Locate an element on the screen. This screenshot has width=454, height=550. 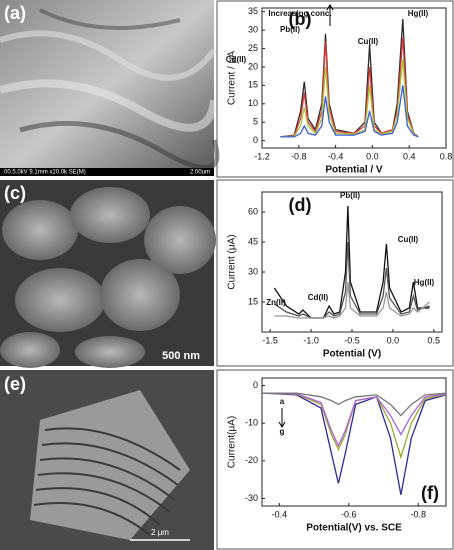
x-tick-label: -0.6 is located at coordinates (349, 514).